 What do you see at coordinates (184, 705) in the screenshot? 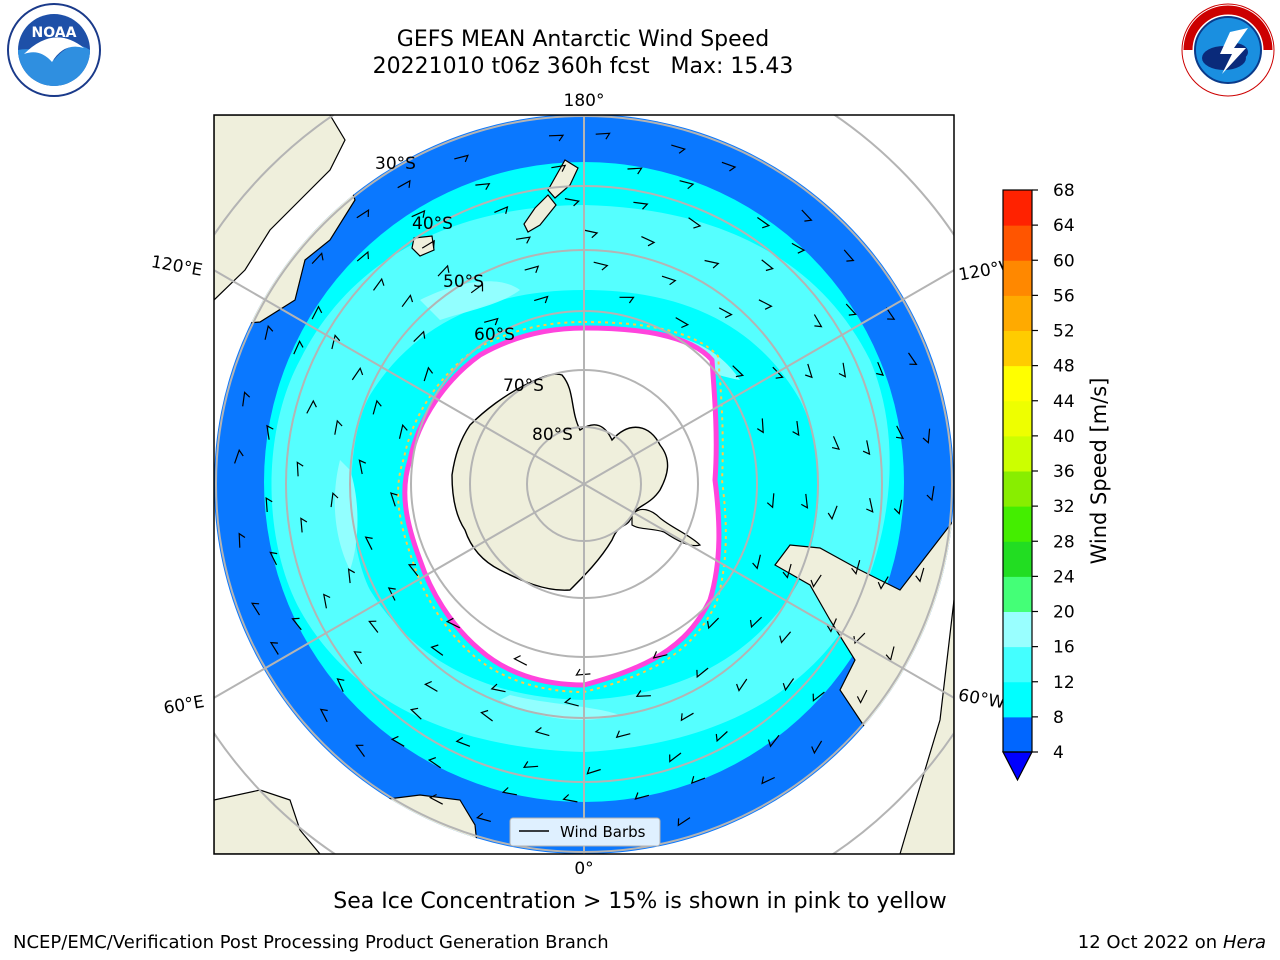
I see `lon-label-60e: 60°E` at bounding box center [184, 705].